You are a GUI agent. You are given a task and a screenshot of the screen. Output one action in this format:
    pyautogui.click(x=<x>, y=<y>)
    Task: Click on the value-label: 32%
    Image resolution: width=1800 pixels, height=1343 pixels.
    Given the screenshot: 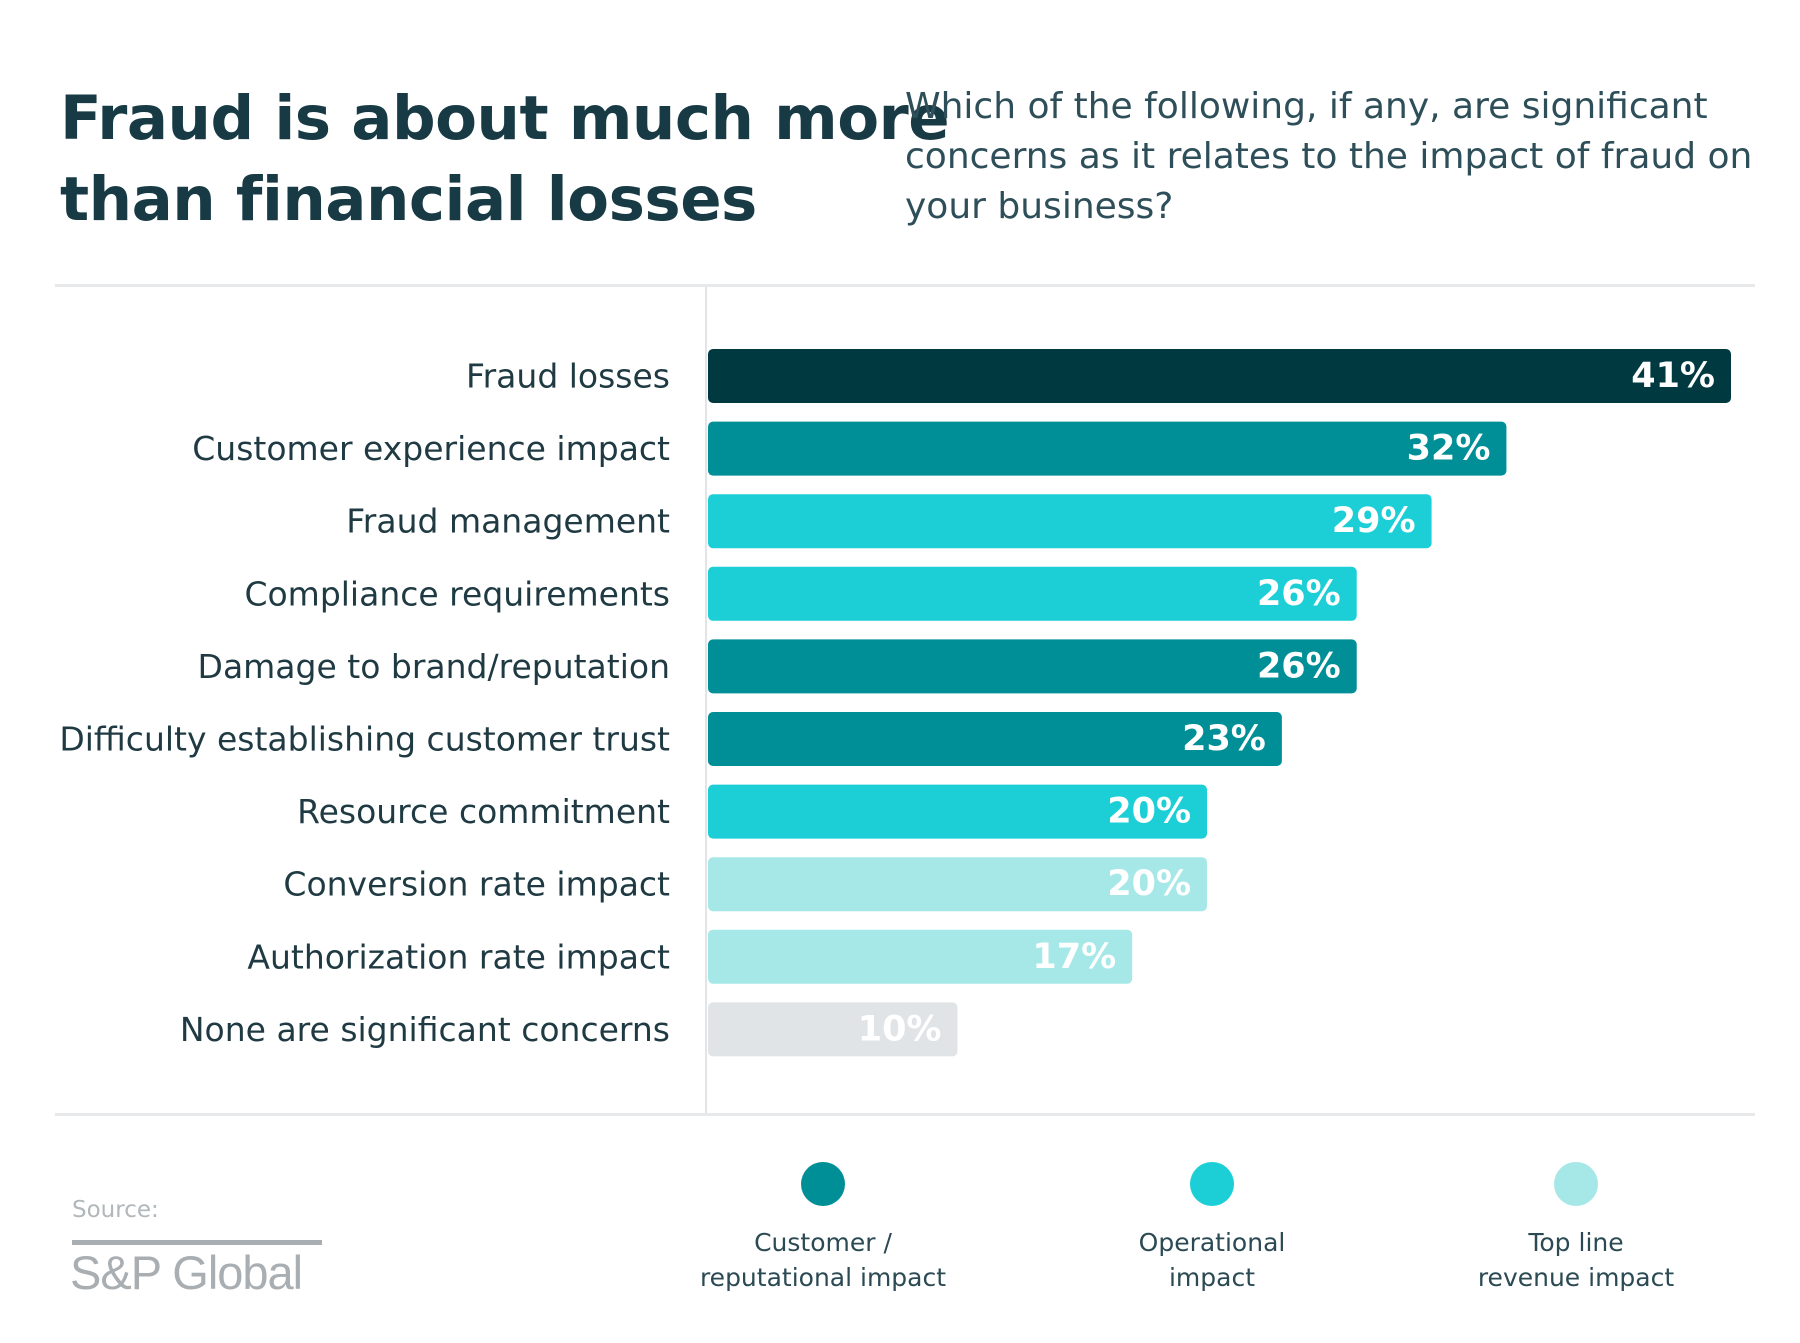 What is the action you would take?
    pyautogui.click(x=1449, y=449)
    